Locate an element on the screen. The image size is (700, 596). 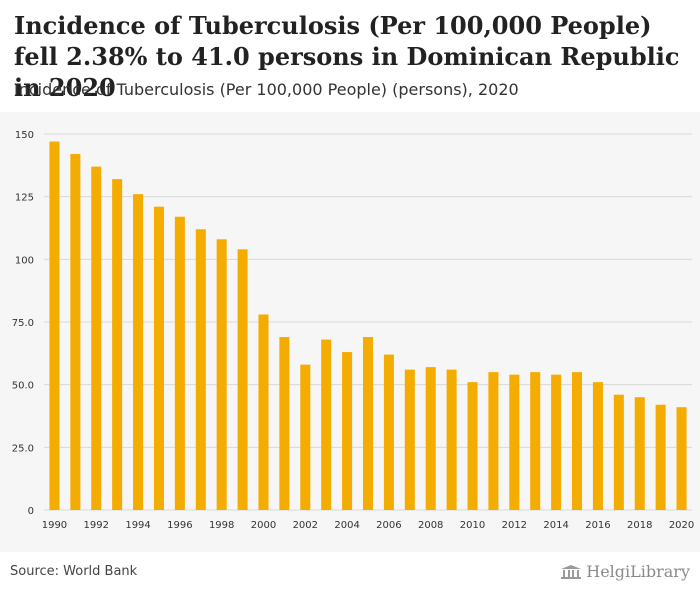
bar-2008 is located at coordinates (430, 438).